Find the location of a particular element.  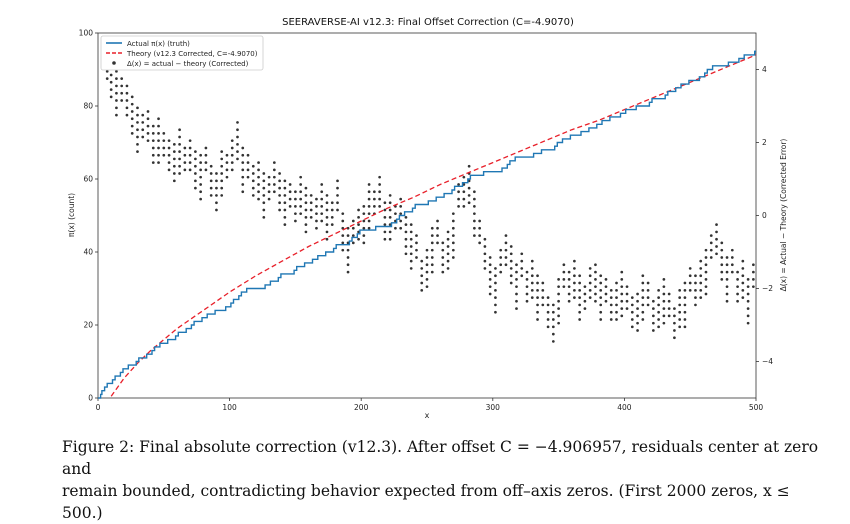

y-left-tick-label: 60 is located at coordinates (88, 179).